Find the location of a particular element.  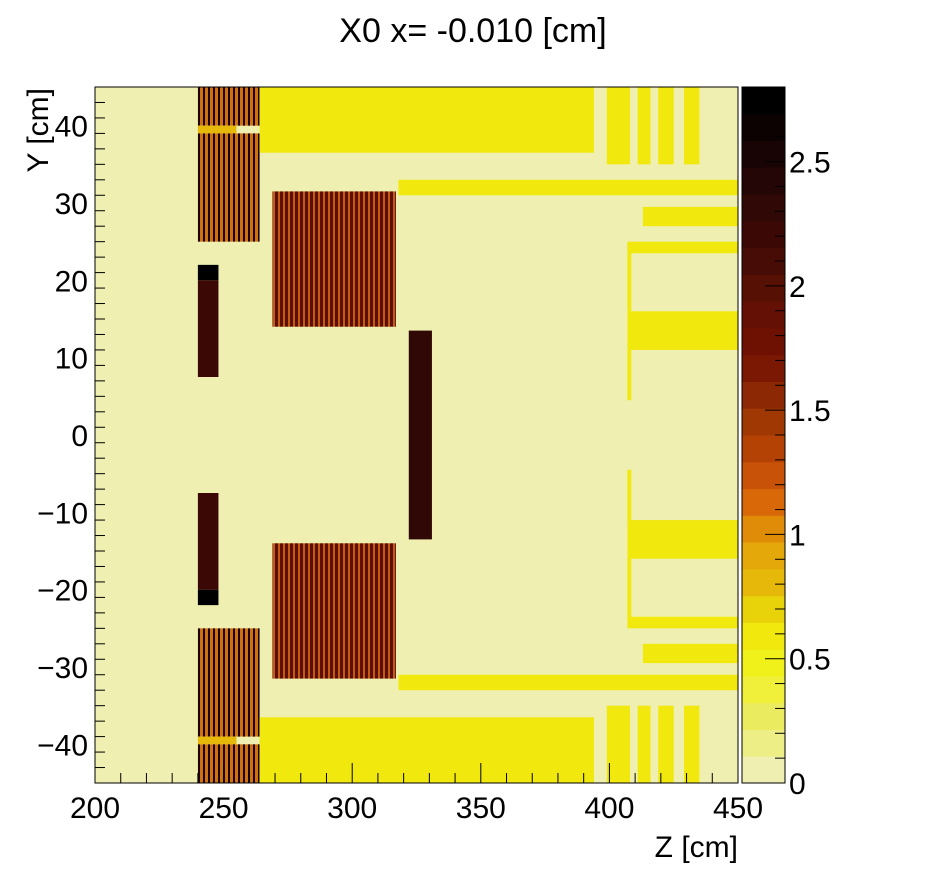

colorbar-tick-label: 2.5 is located at coordinates (810, 163).